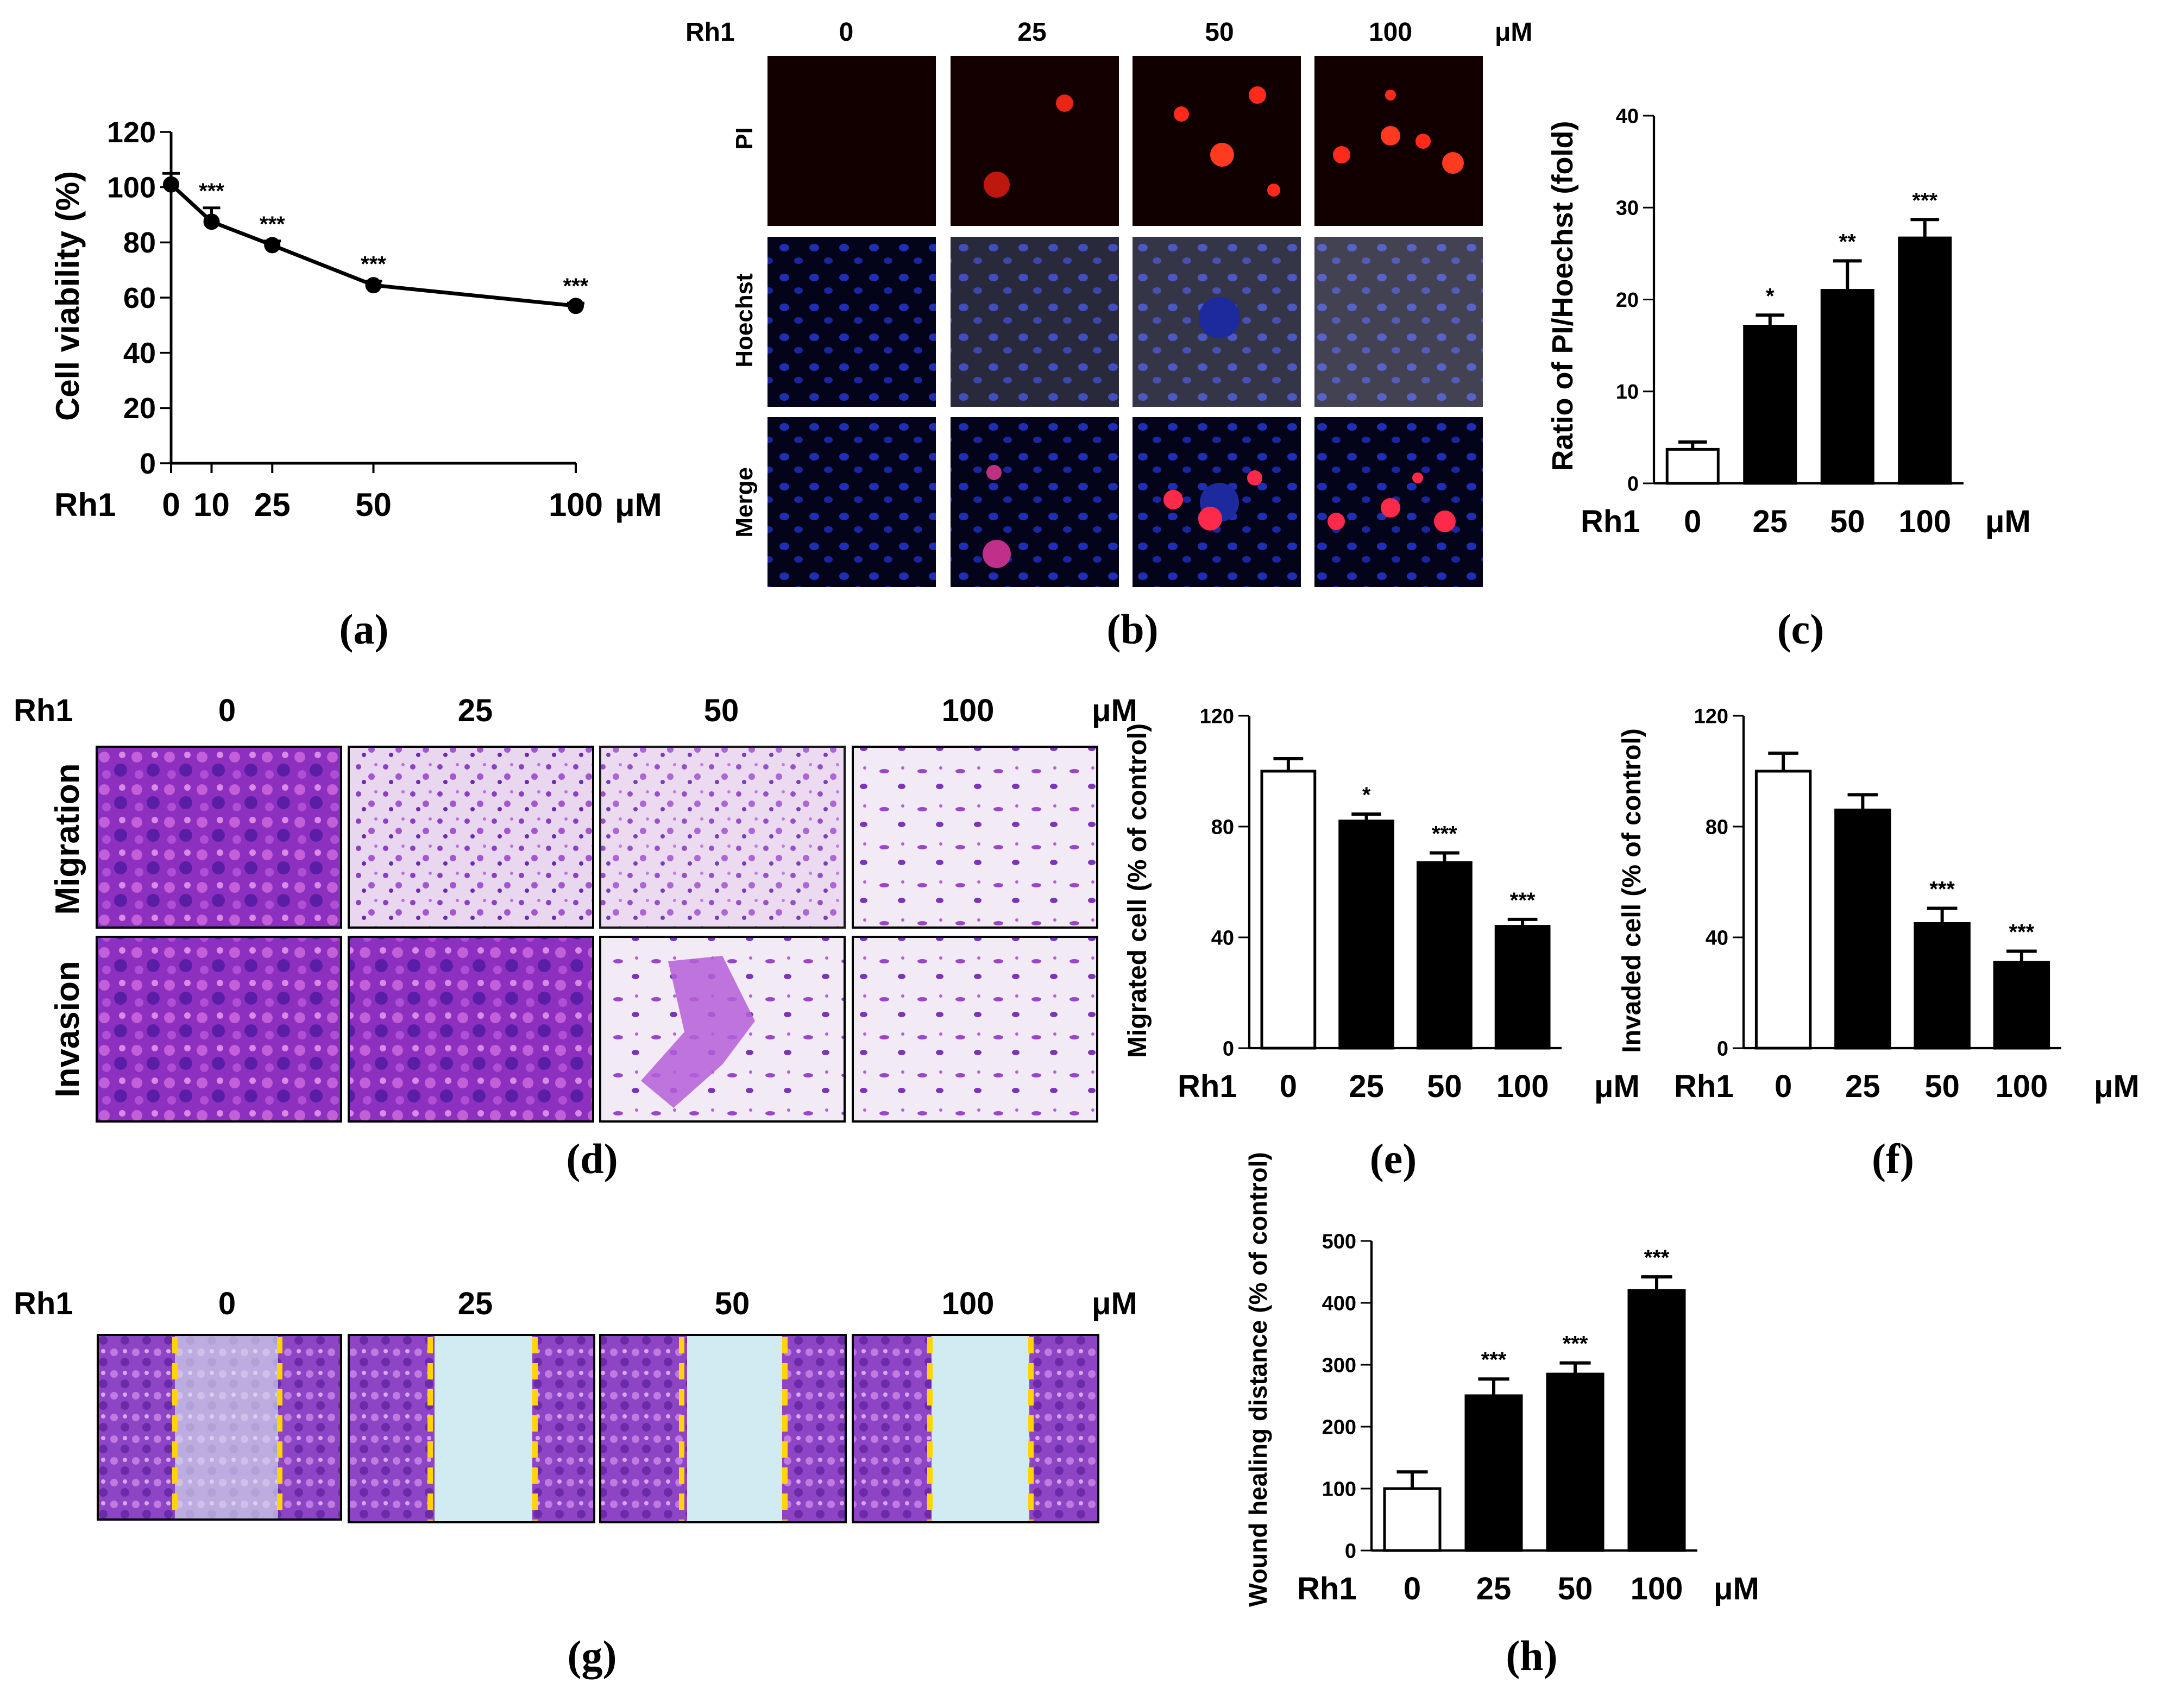 The width and height of the screenshot is (2158, 1708). Describe the element at coordinates (382, 347) in the screenshot. I see `chart-a-plot: 0 *** 10 *** 25 *** 50 *** 100` at that location.